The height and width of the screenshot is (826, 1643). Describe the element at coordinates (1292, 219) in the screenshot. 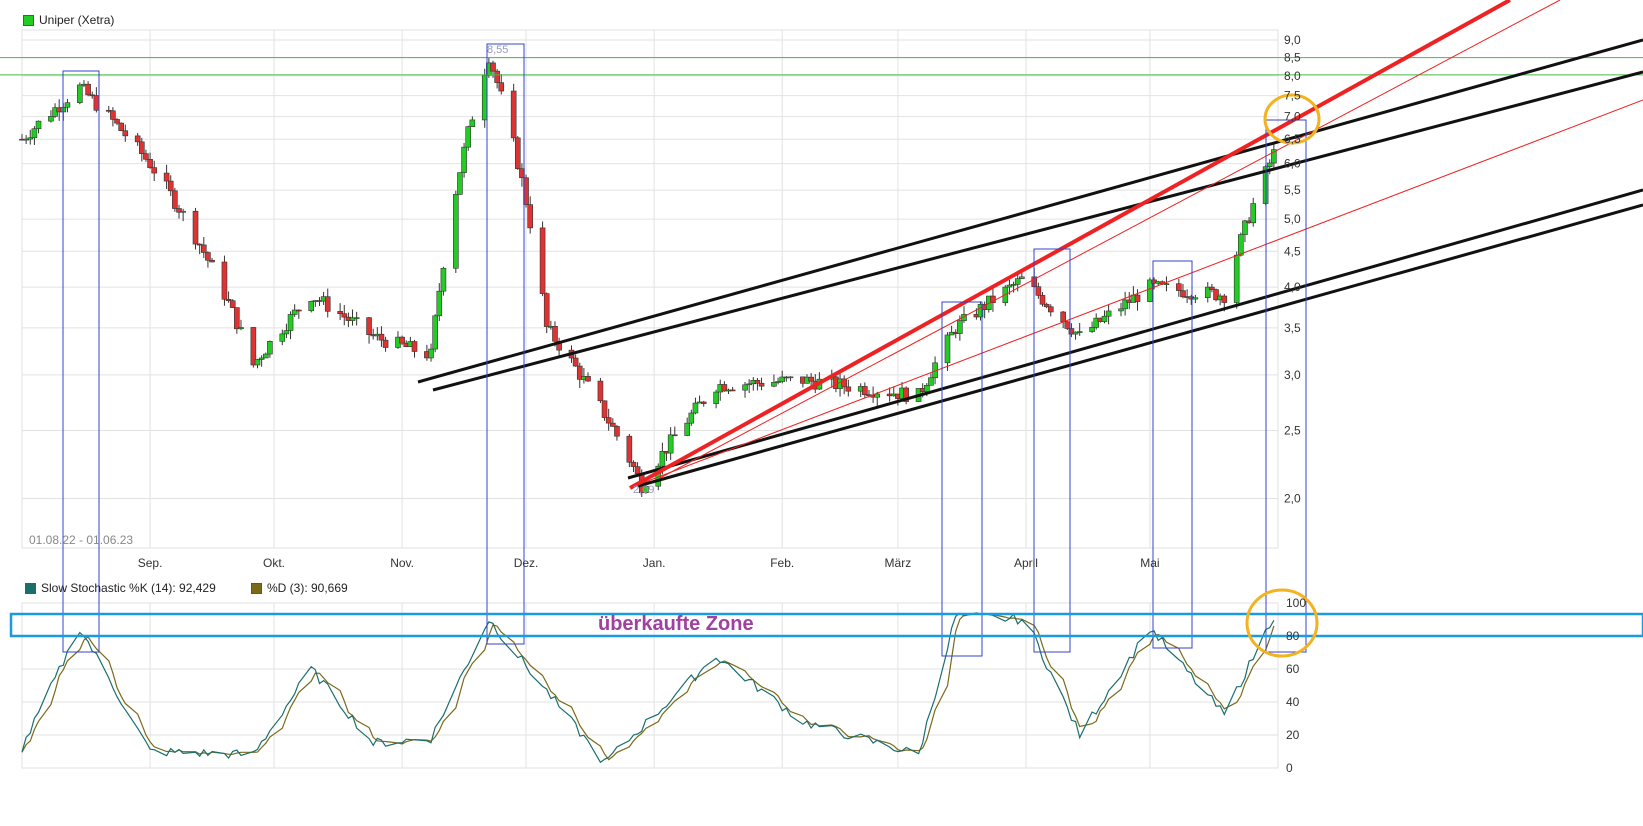

I see `price-y-tick-label: 5,0` at that location.